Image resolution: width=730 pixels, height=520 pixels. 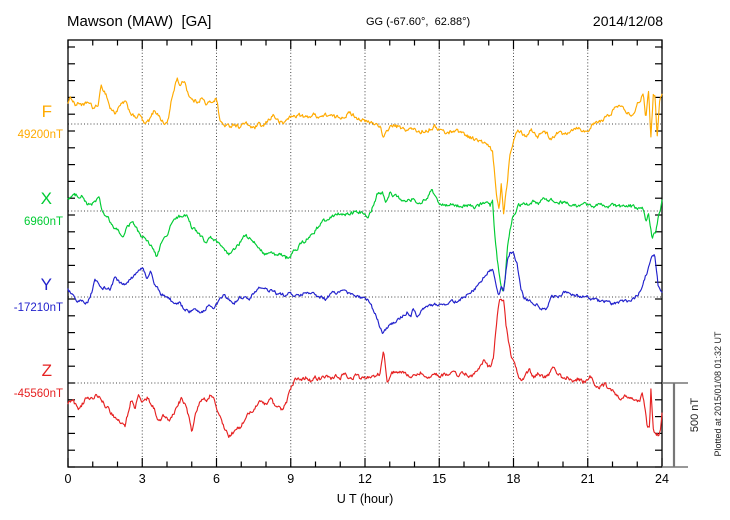 What do you see at coordinates (587, 479) in the screenshot?
I see `x-tick-label-21: 21` at bounding box center [587, 479].